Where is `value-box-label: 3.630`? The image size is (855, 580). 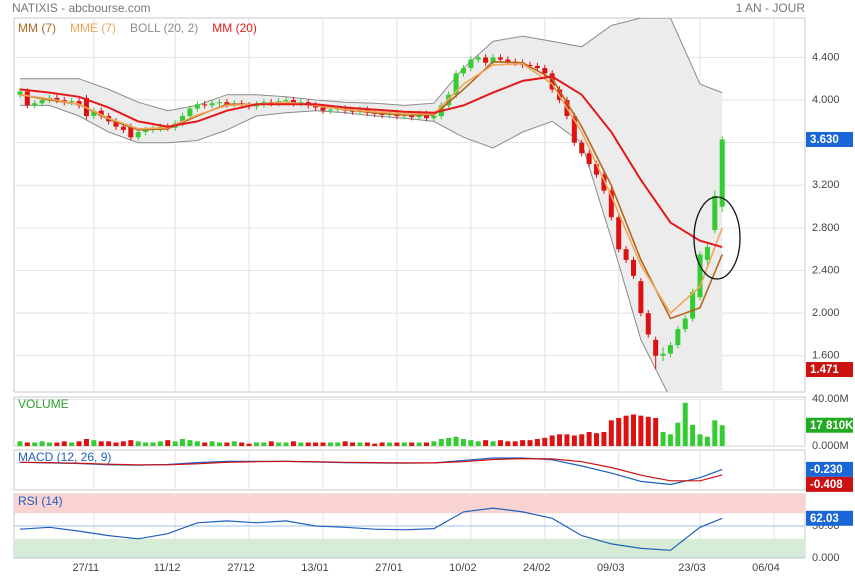
value-box-label: 3.630 is located at coordinates (824, 140).